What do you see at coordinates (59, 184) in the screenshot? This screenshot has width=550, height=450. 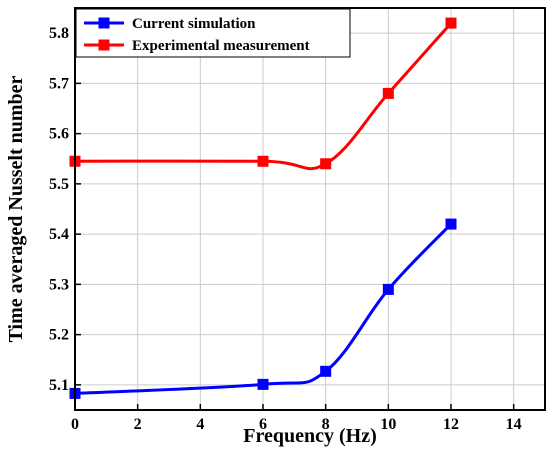 I see `y-tick-label: 5.5` at bounding box center [59, 184].